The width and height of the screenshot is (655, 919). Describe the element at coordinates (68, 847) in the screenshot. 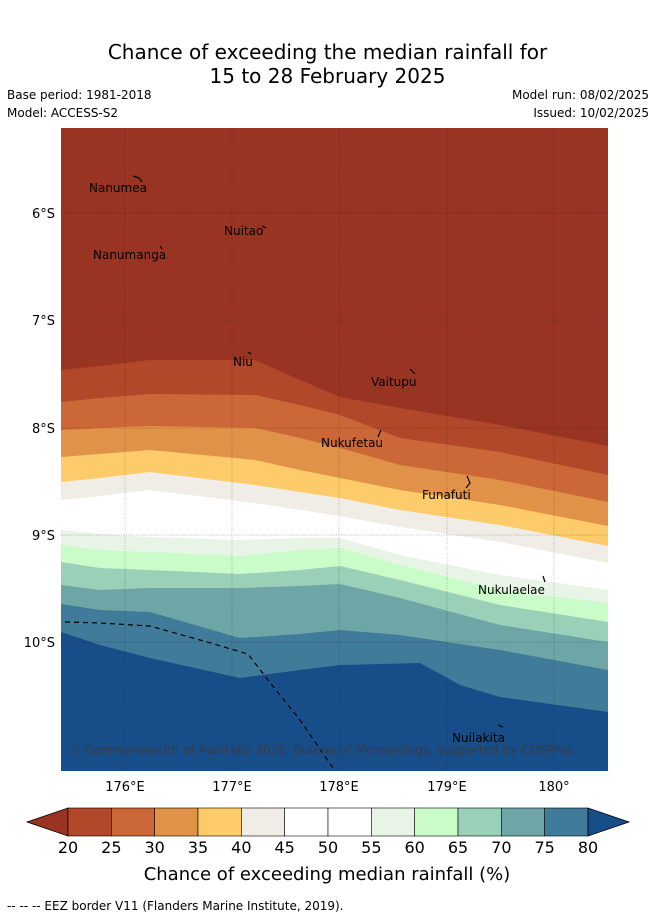

I see `colorbar-tick-label: 20` at that location.